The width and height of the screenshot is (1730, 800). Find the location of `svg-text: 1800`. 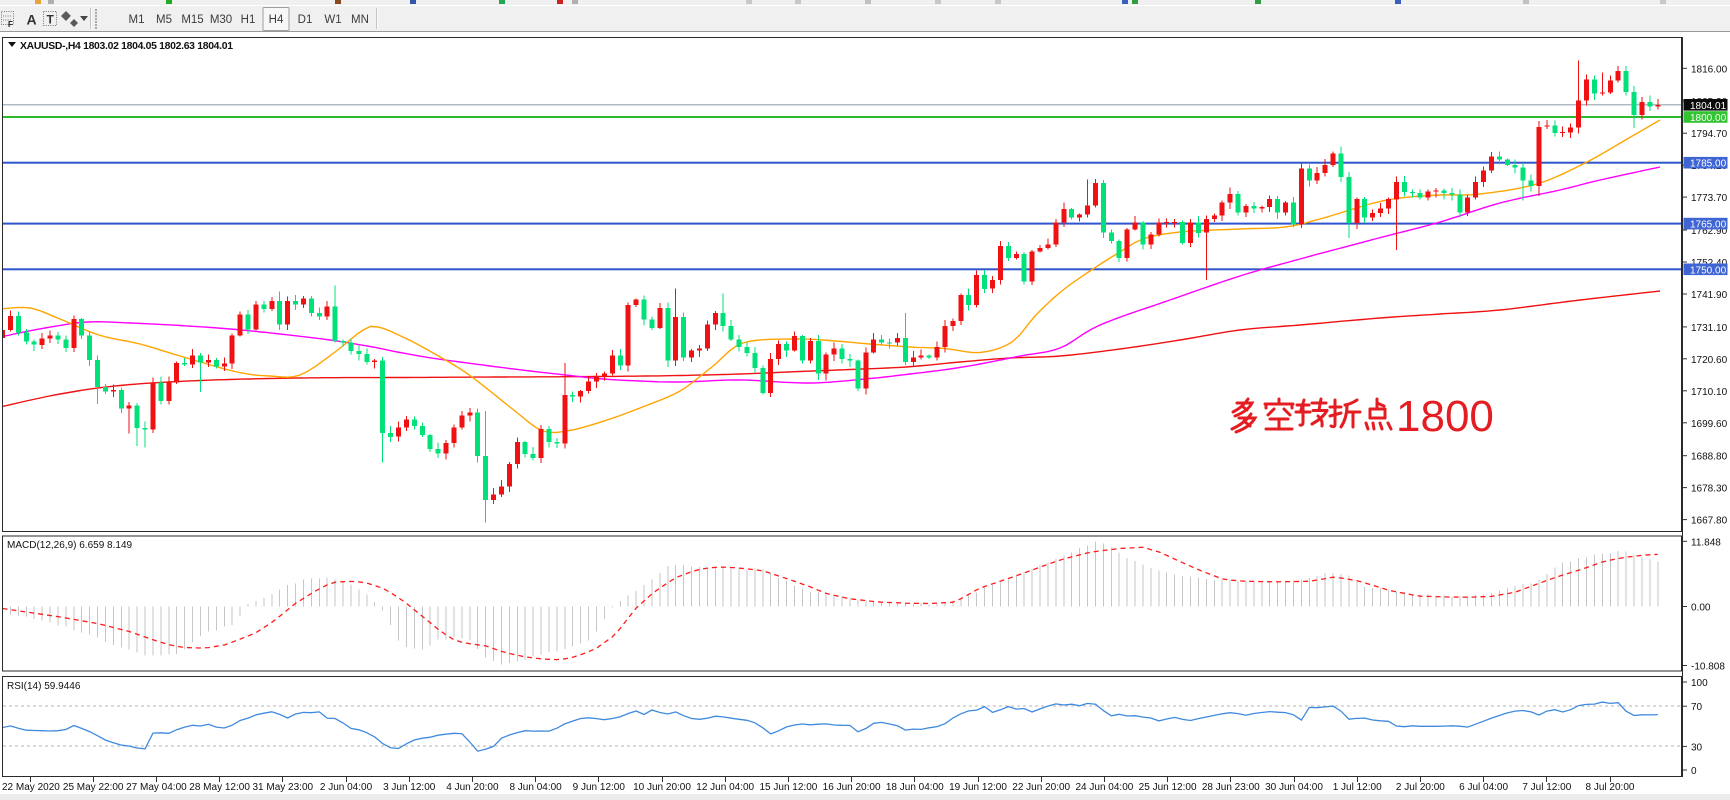

svg-text: 1800 is located at coordinates (1445, 416).